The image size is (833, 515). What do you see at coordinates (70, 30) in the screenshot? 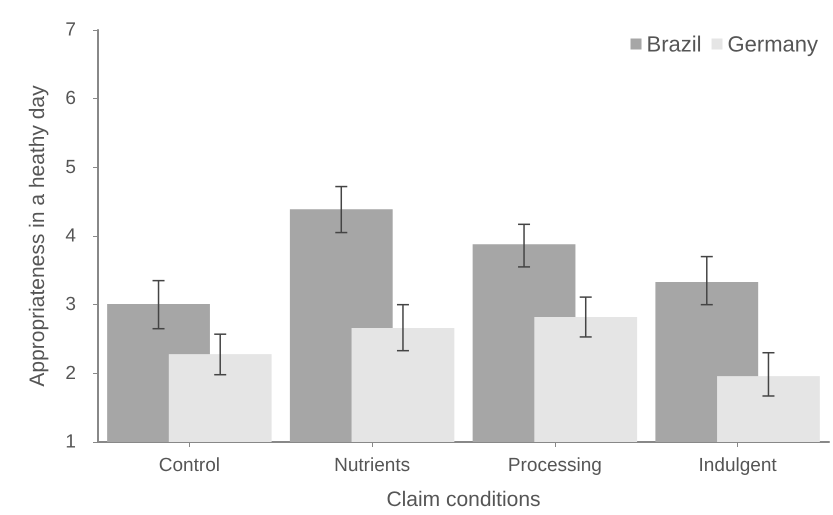
I see `y-tick-label: 7` at bounding box center [70, 30].